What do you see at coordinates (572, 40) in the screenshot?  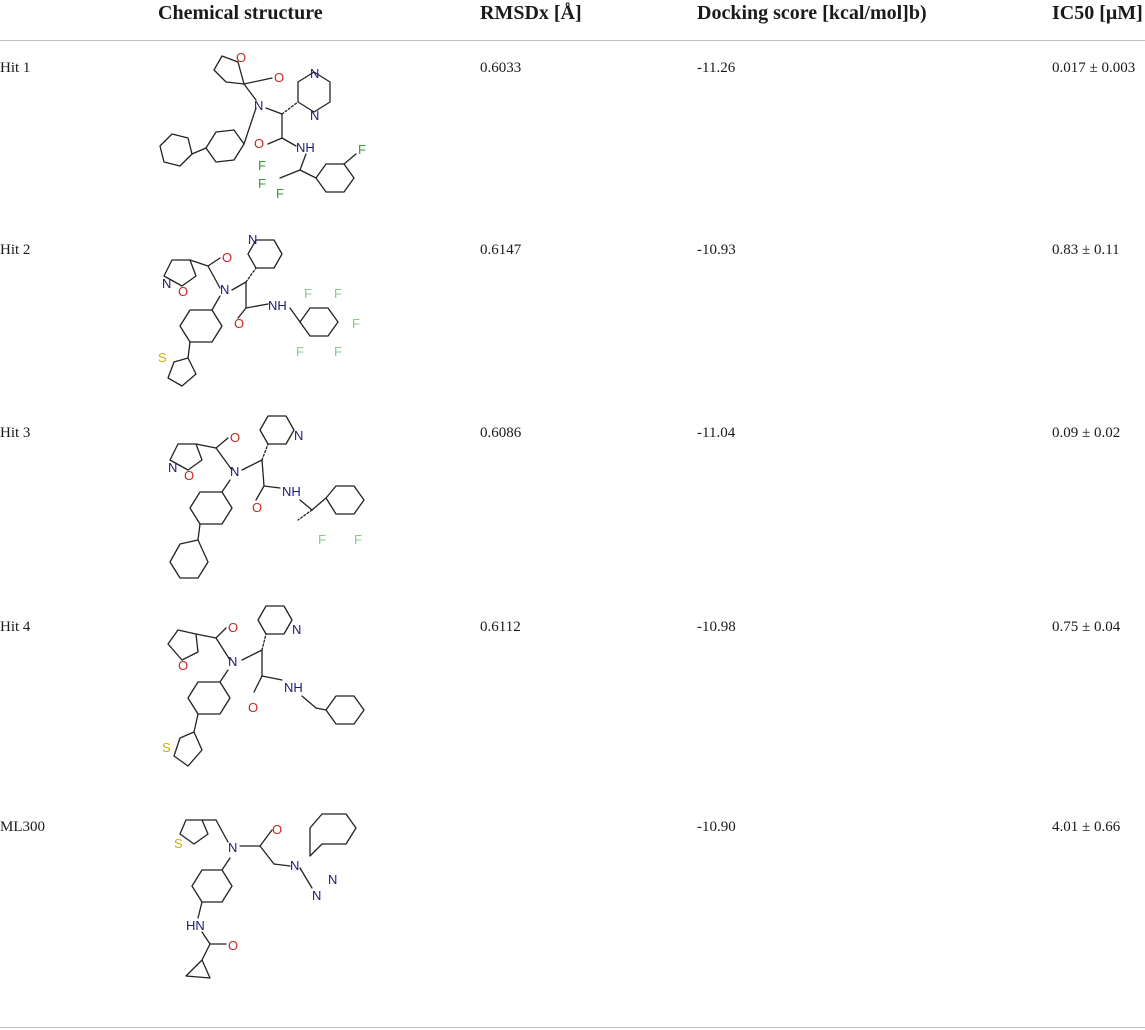 I see `header-rule` at bounding box center [572, 40].